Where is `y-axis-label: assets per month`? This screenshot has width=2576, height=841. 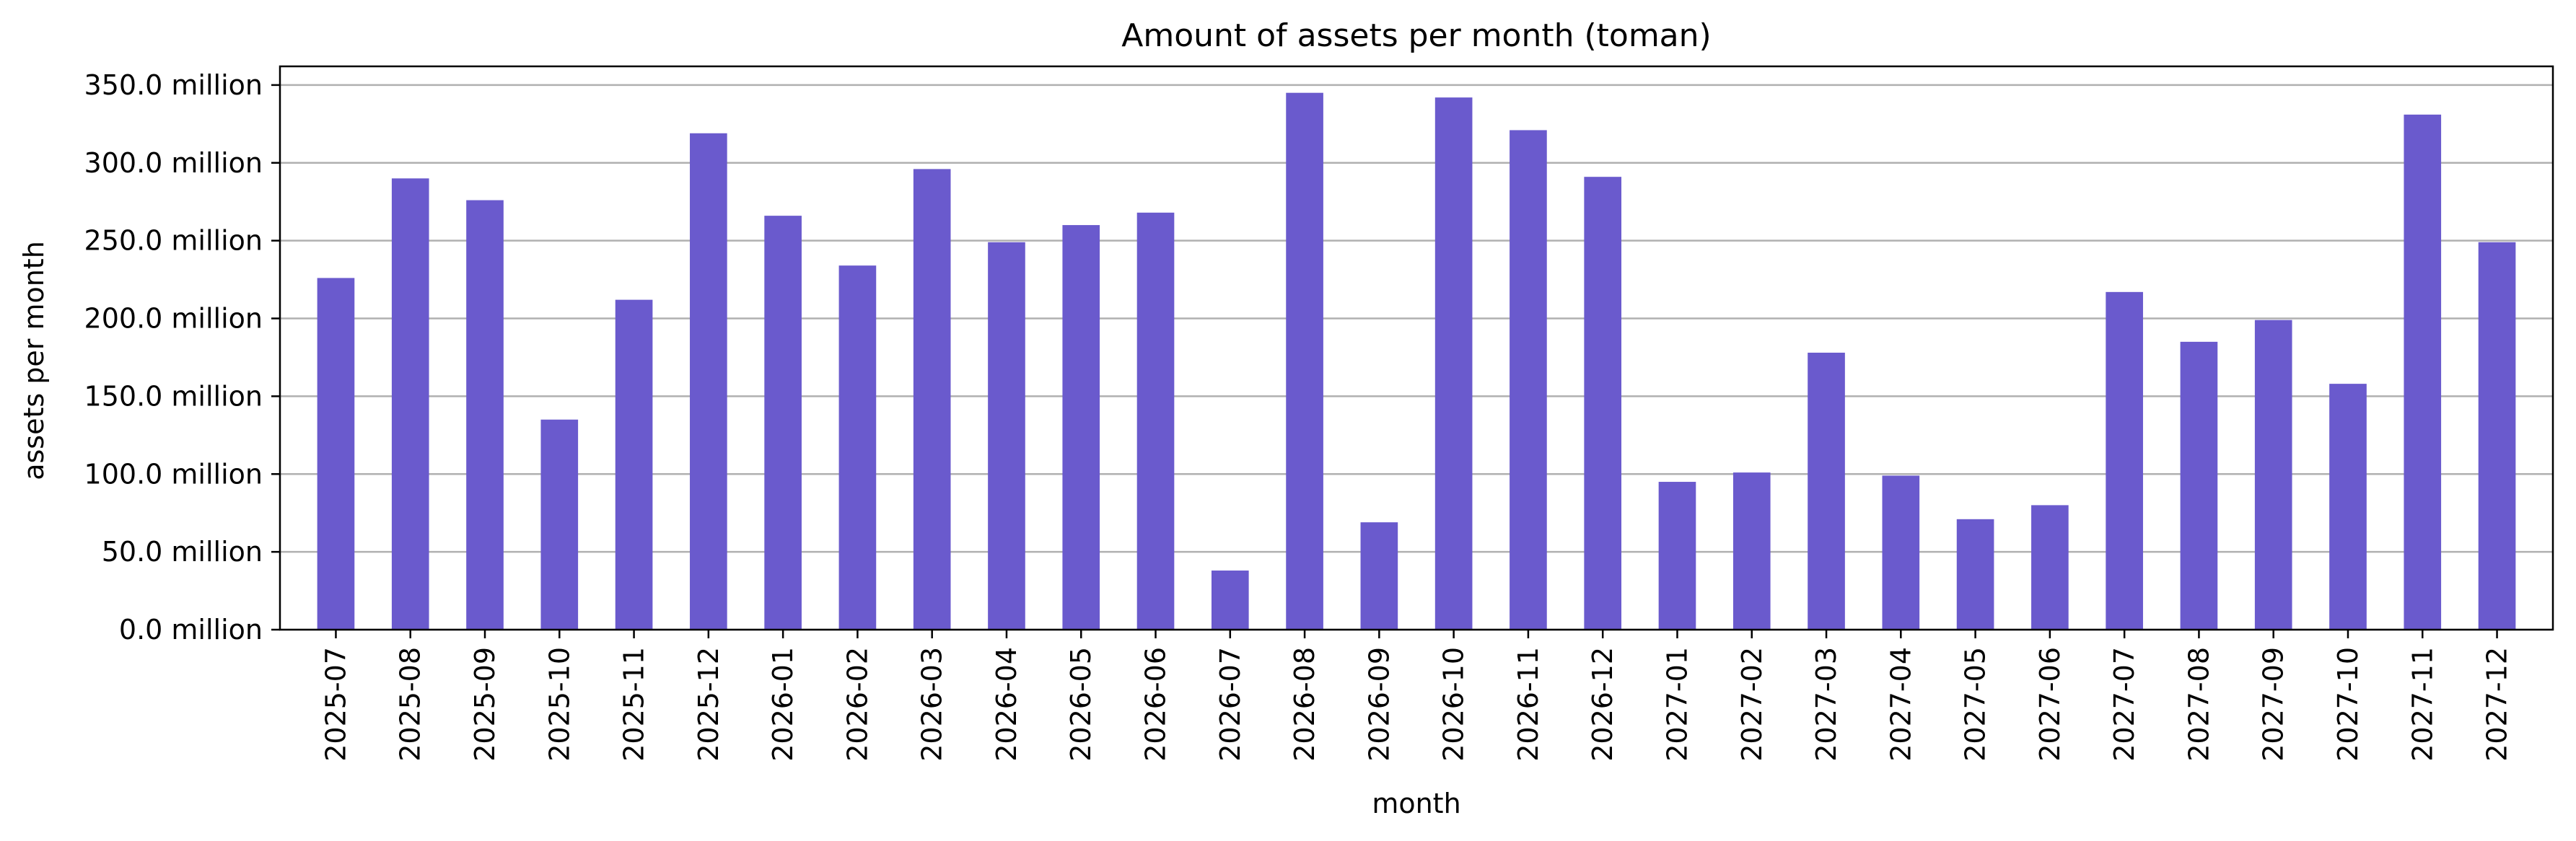 y-axis-label: assets per month is located at coordinates (34, 360).